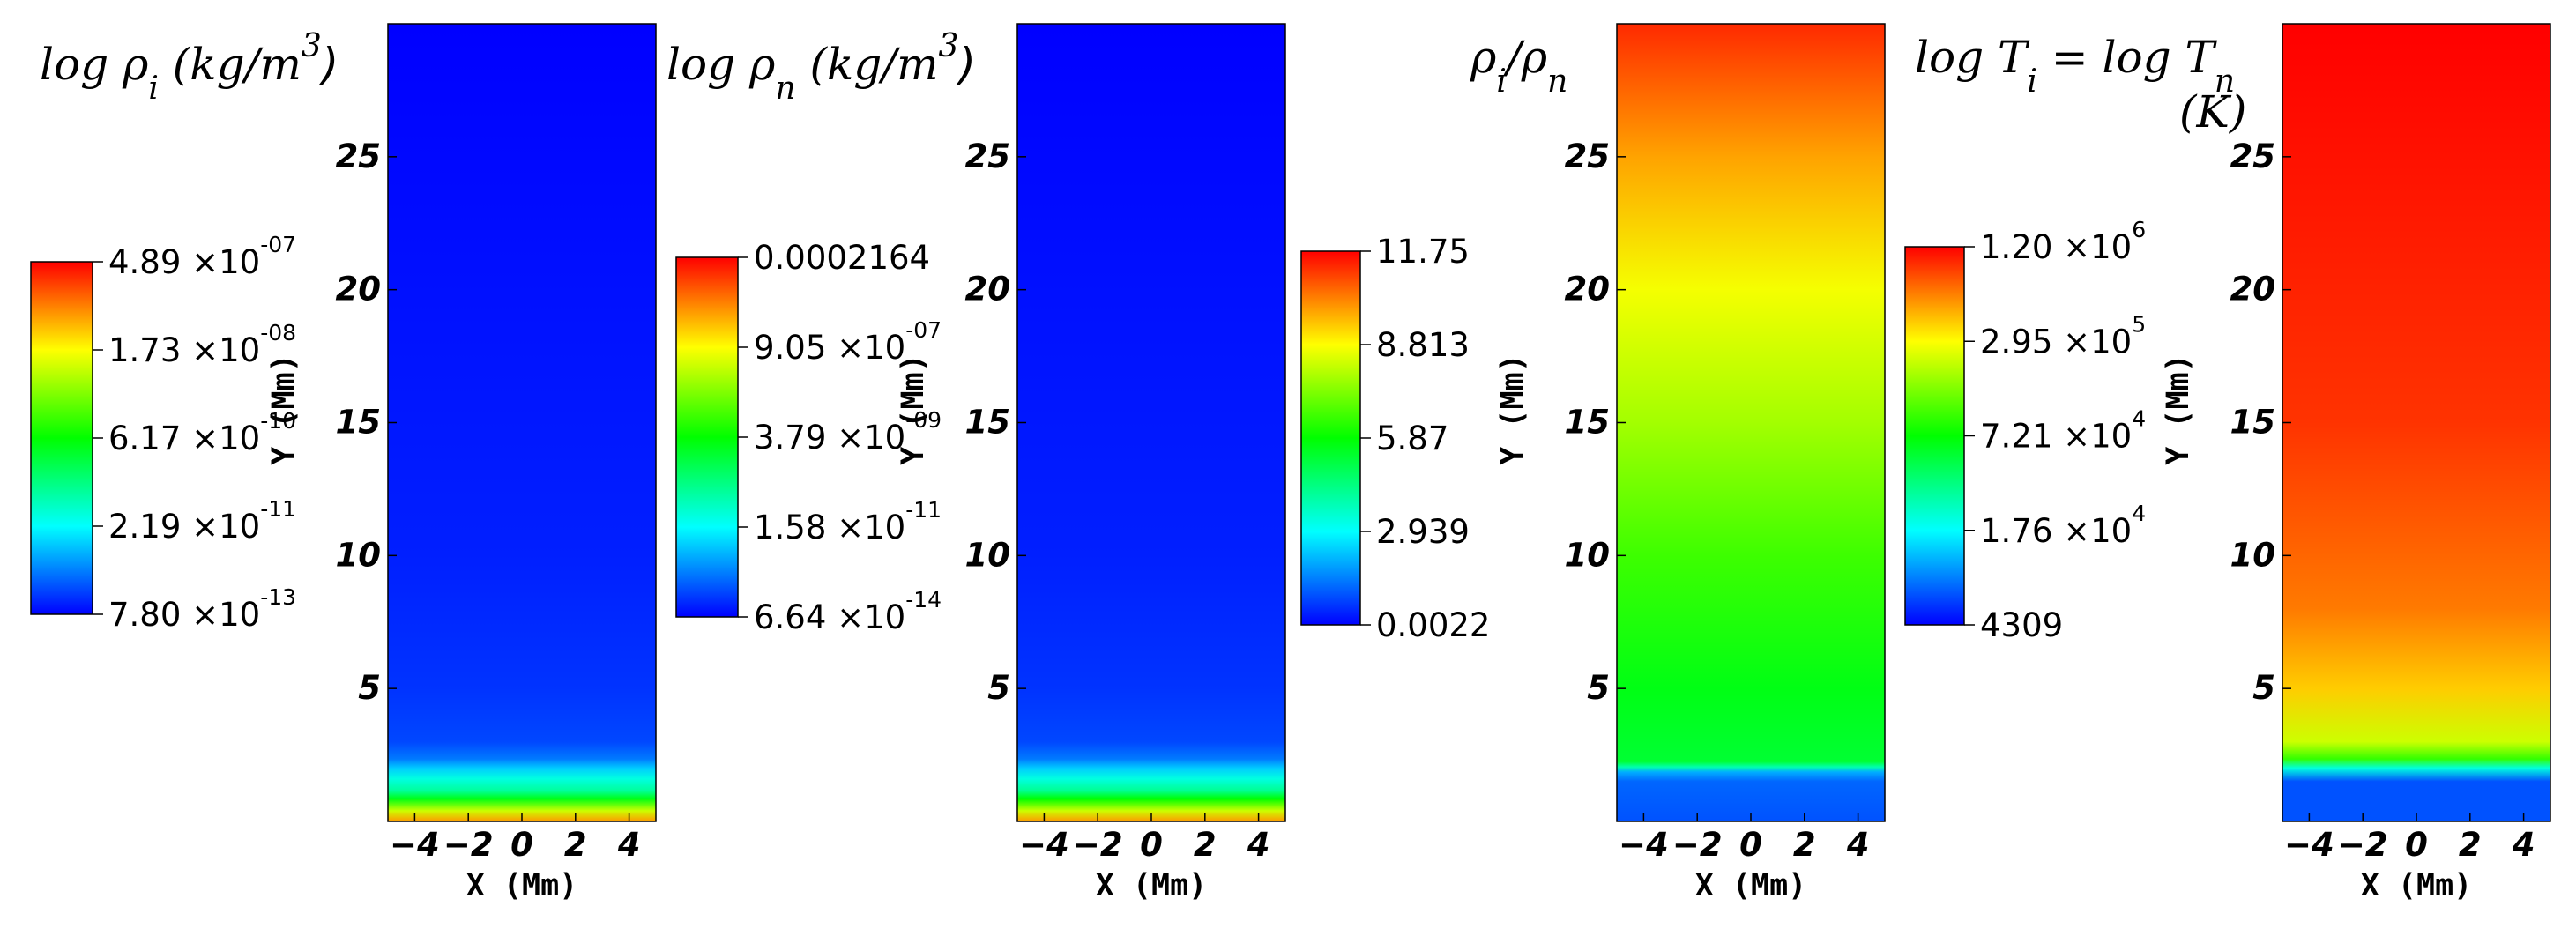 The height and width of the screenshot is (936, 2576). Describe the element at coordinates (1423, 252) in the screenshot. I see `colorbar-label: 11.75` at that location.